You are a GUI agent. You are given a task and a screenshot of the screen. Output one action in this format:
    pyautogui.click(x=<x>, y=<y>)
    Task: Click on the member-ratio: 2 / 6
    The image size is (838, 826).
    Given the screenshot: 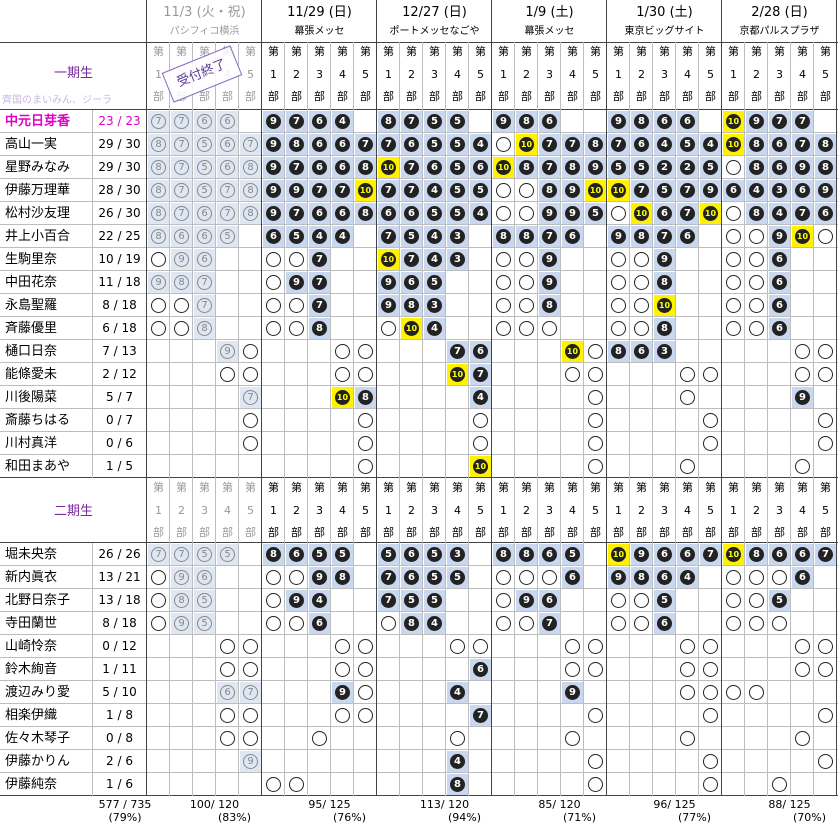 What is the action you would take?
    pyautogui.click(x=119, y=761)
    